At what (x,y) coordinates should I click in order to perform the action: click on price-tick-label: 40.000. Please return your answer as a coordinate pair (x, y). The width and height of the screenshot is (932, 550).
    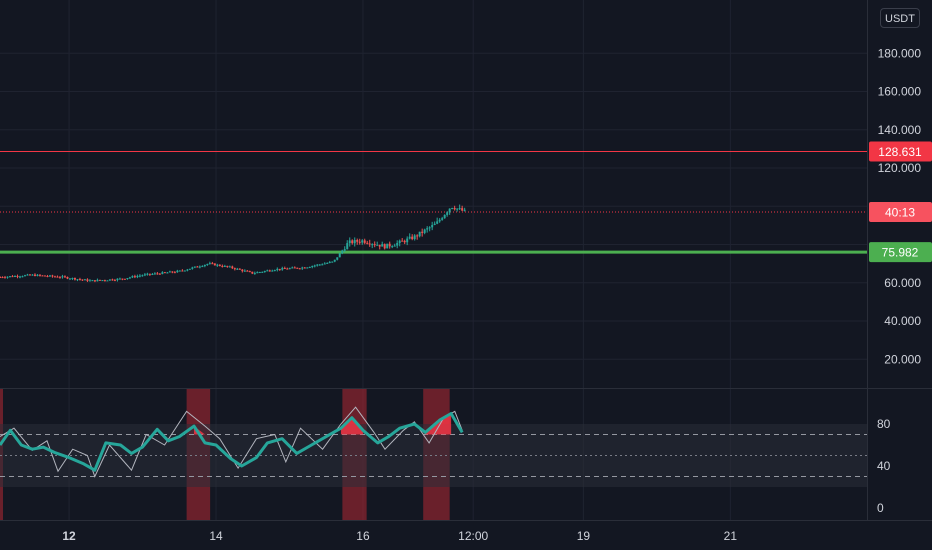
    Looking at the image, I should click on (902, 321).